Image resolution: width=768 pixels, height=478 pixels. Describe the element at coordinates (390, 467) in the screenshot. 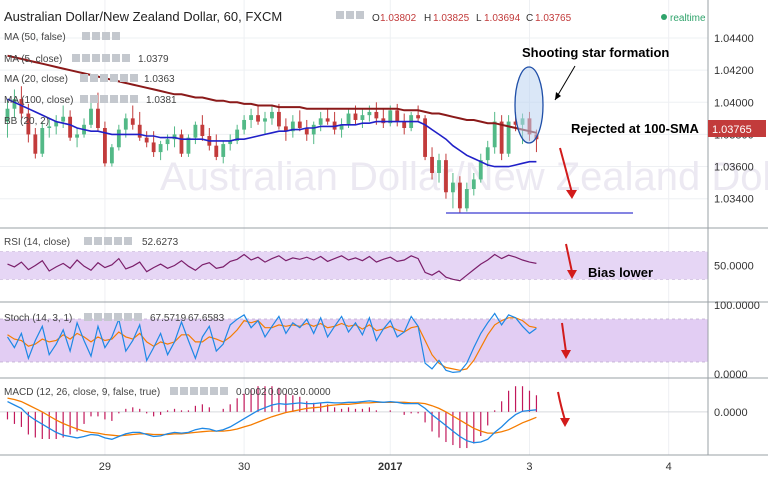

I see `time-tick-label: 2017` at that location.